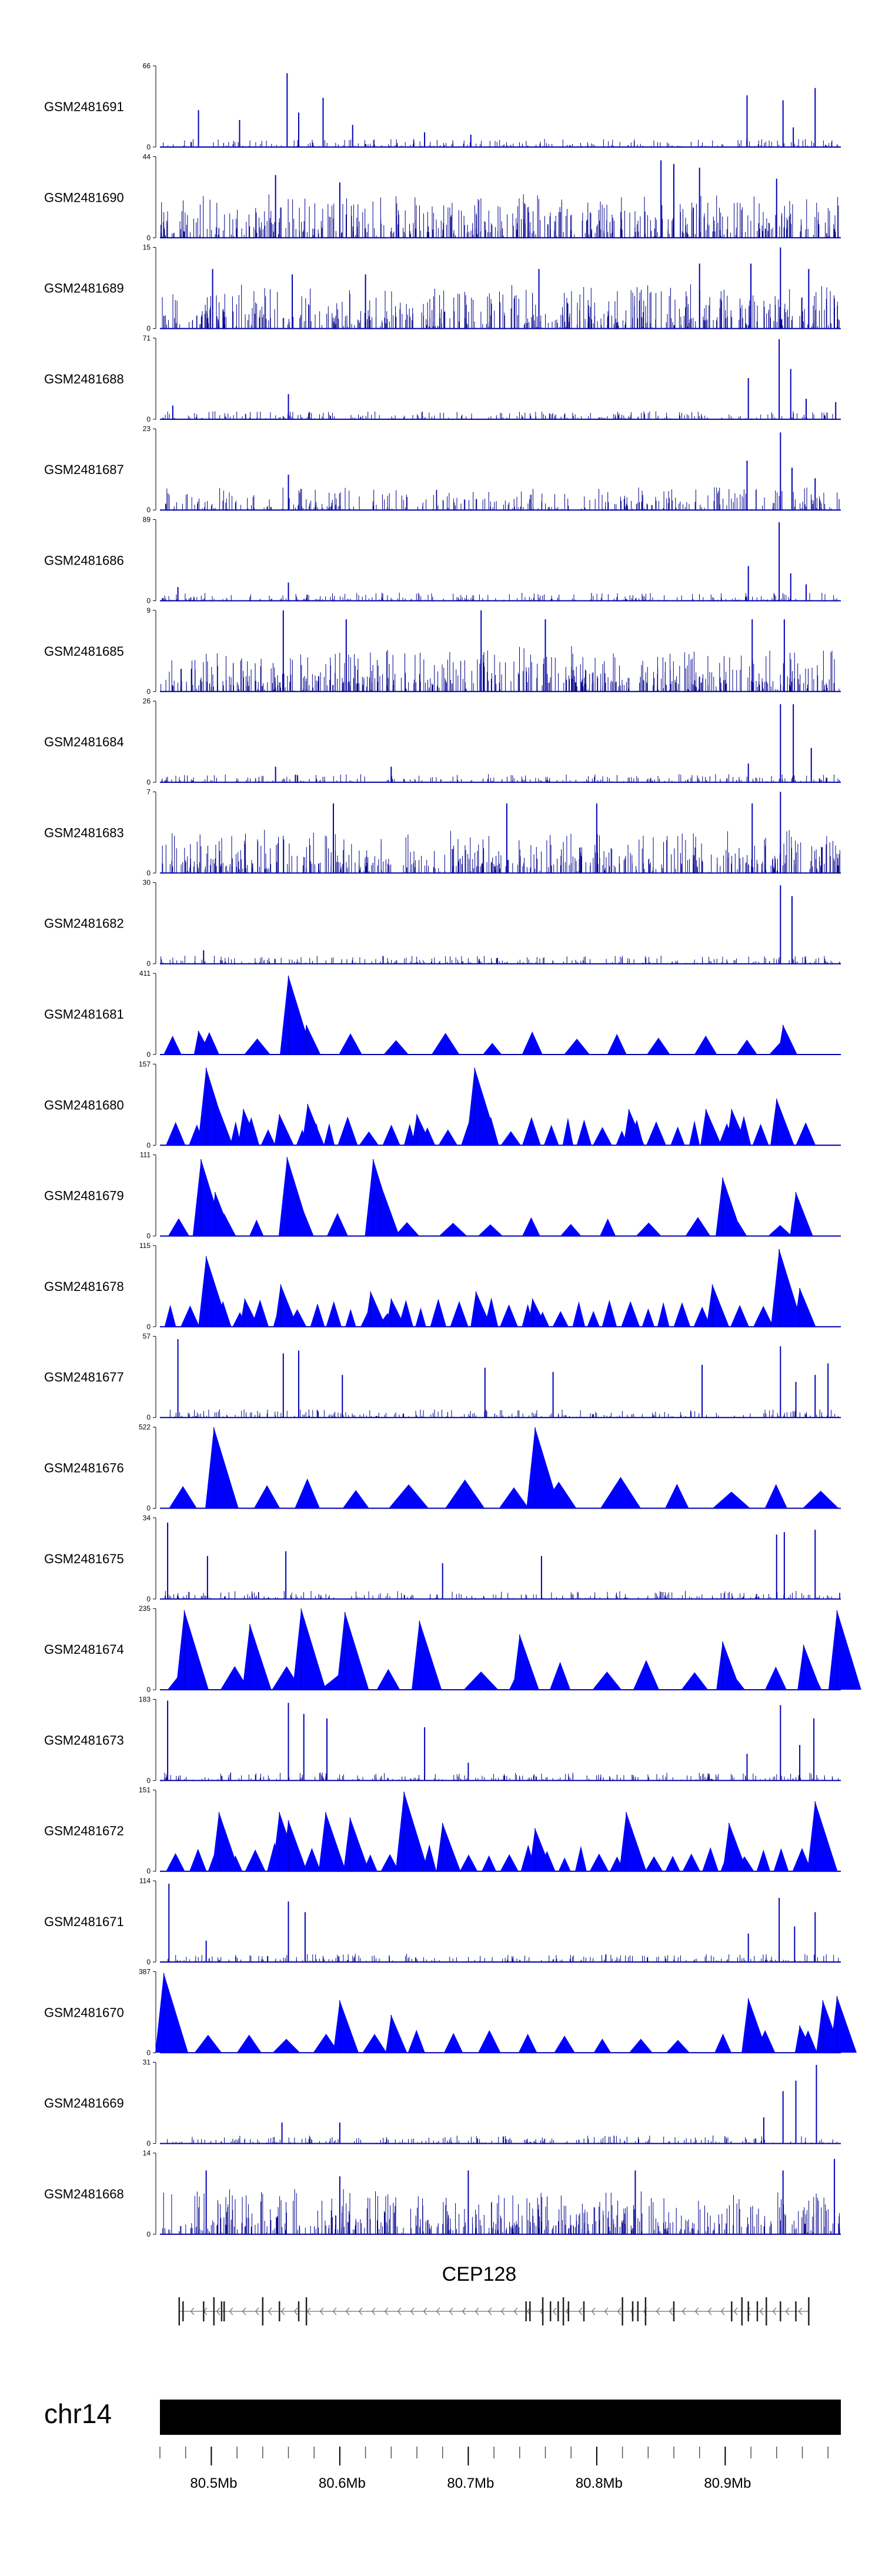  Describe the element at coordinates (145, 1064) in the screenshot. I see `y-max-label: 157` at that location.